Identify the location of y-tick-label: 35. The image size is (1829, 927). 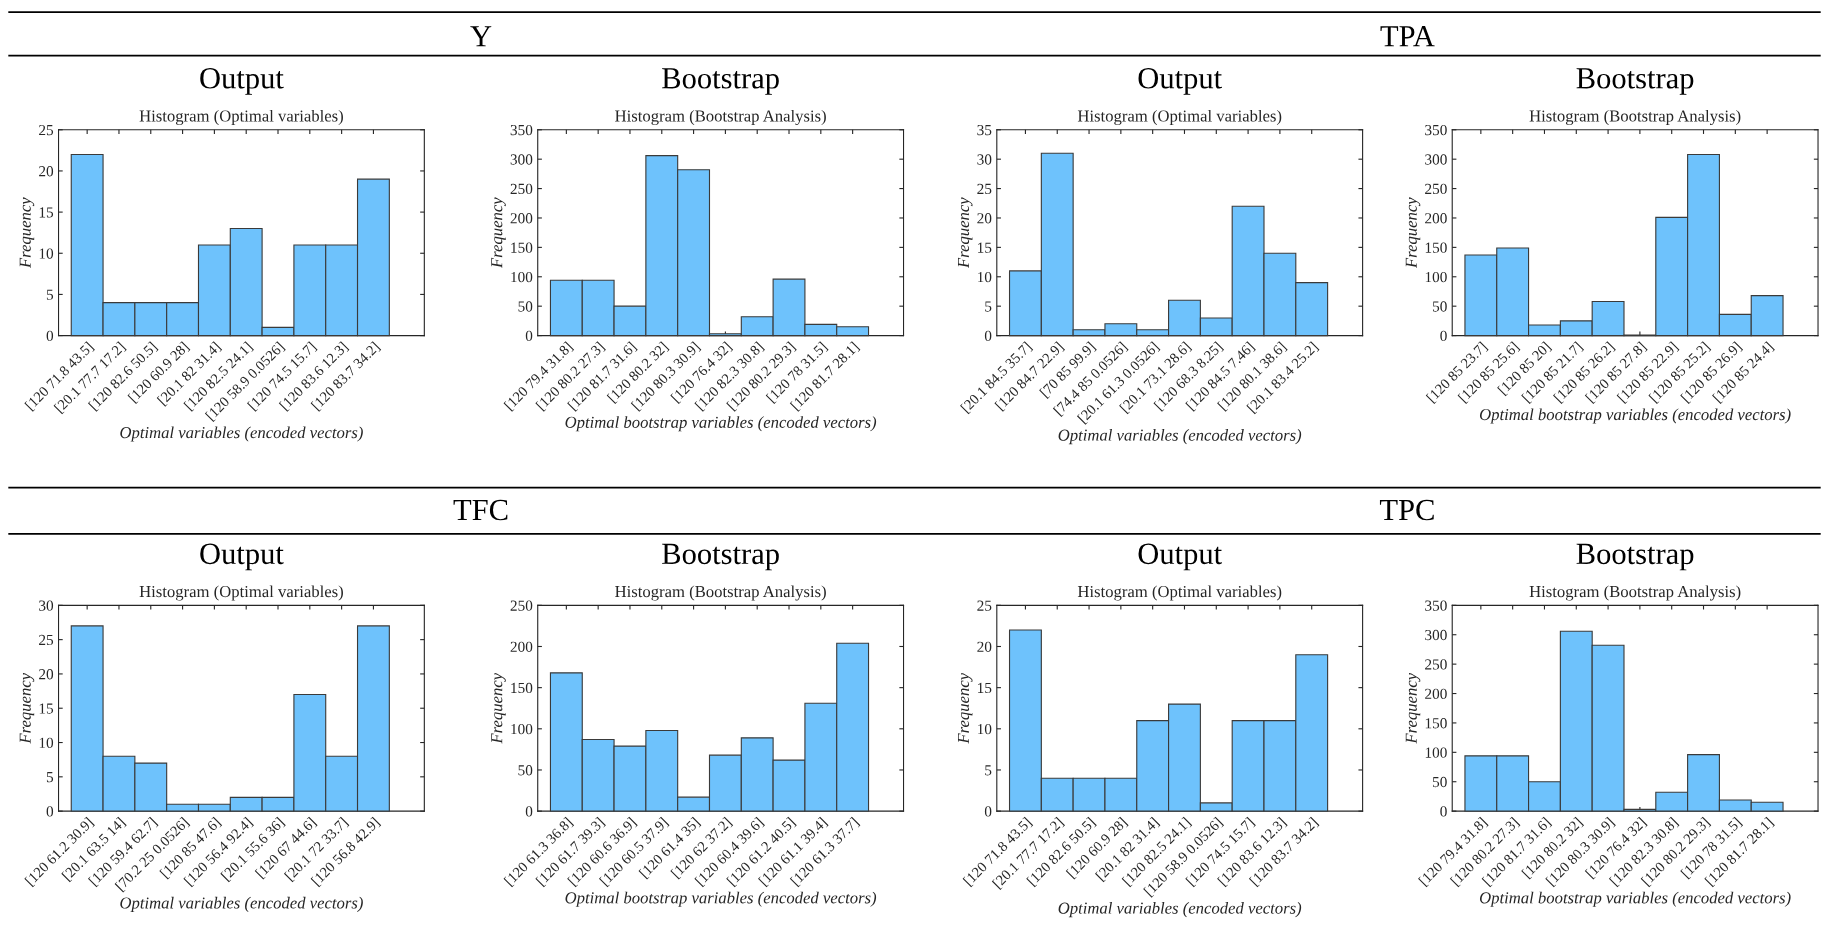
(984, 130).